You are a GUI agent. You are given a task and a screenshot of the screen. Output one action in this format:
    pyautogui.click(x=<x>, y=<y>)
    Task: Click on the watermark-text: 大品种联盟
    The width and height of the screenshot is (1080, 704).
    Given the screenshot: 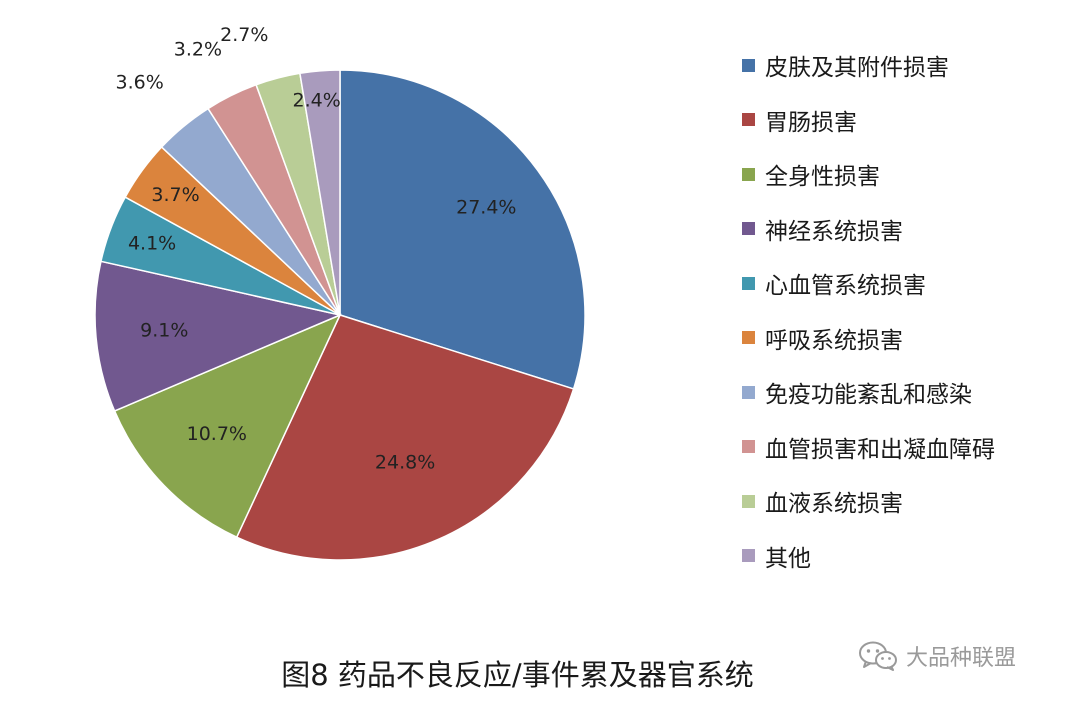 What is the action you would take?
    pyautogui.click(x=961, y=658)
    